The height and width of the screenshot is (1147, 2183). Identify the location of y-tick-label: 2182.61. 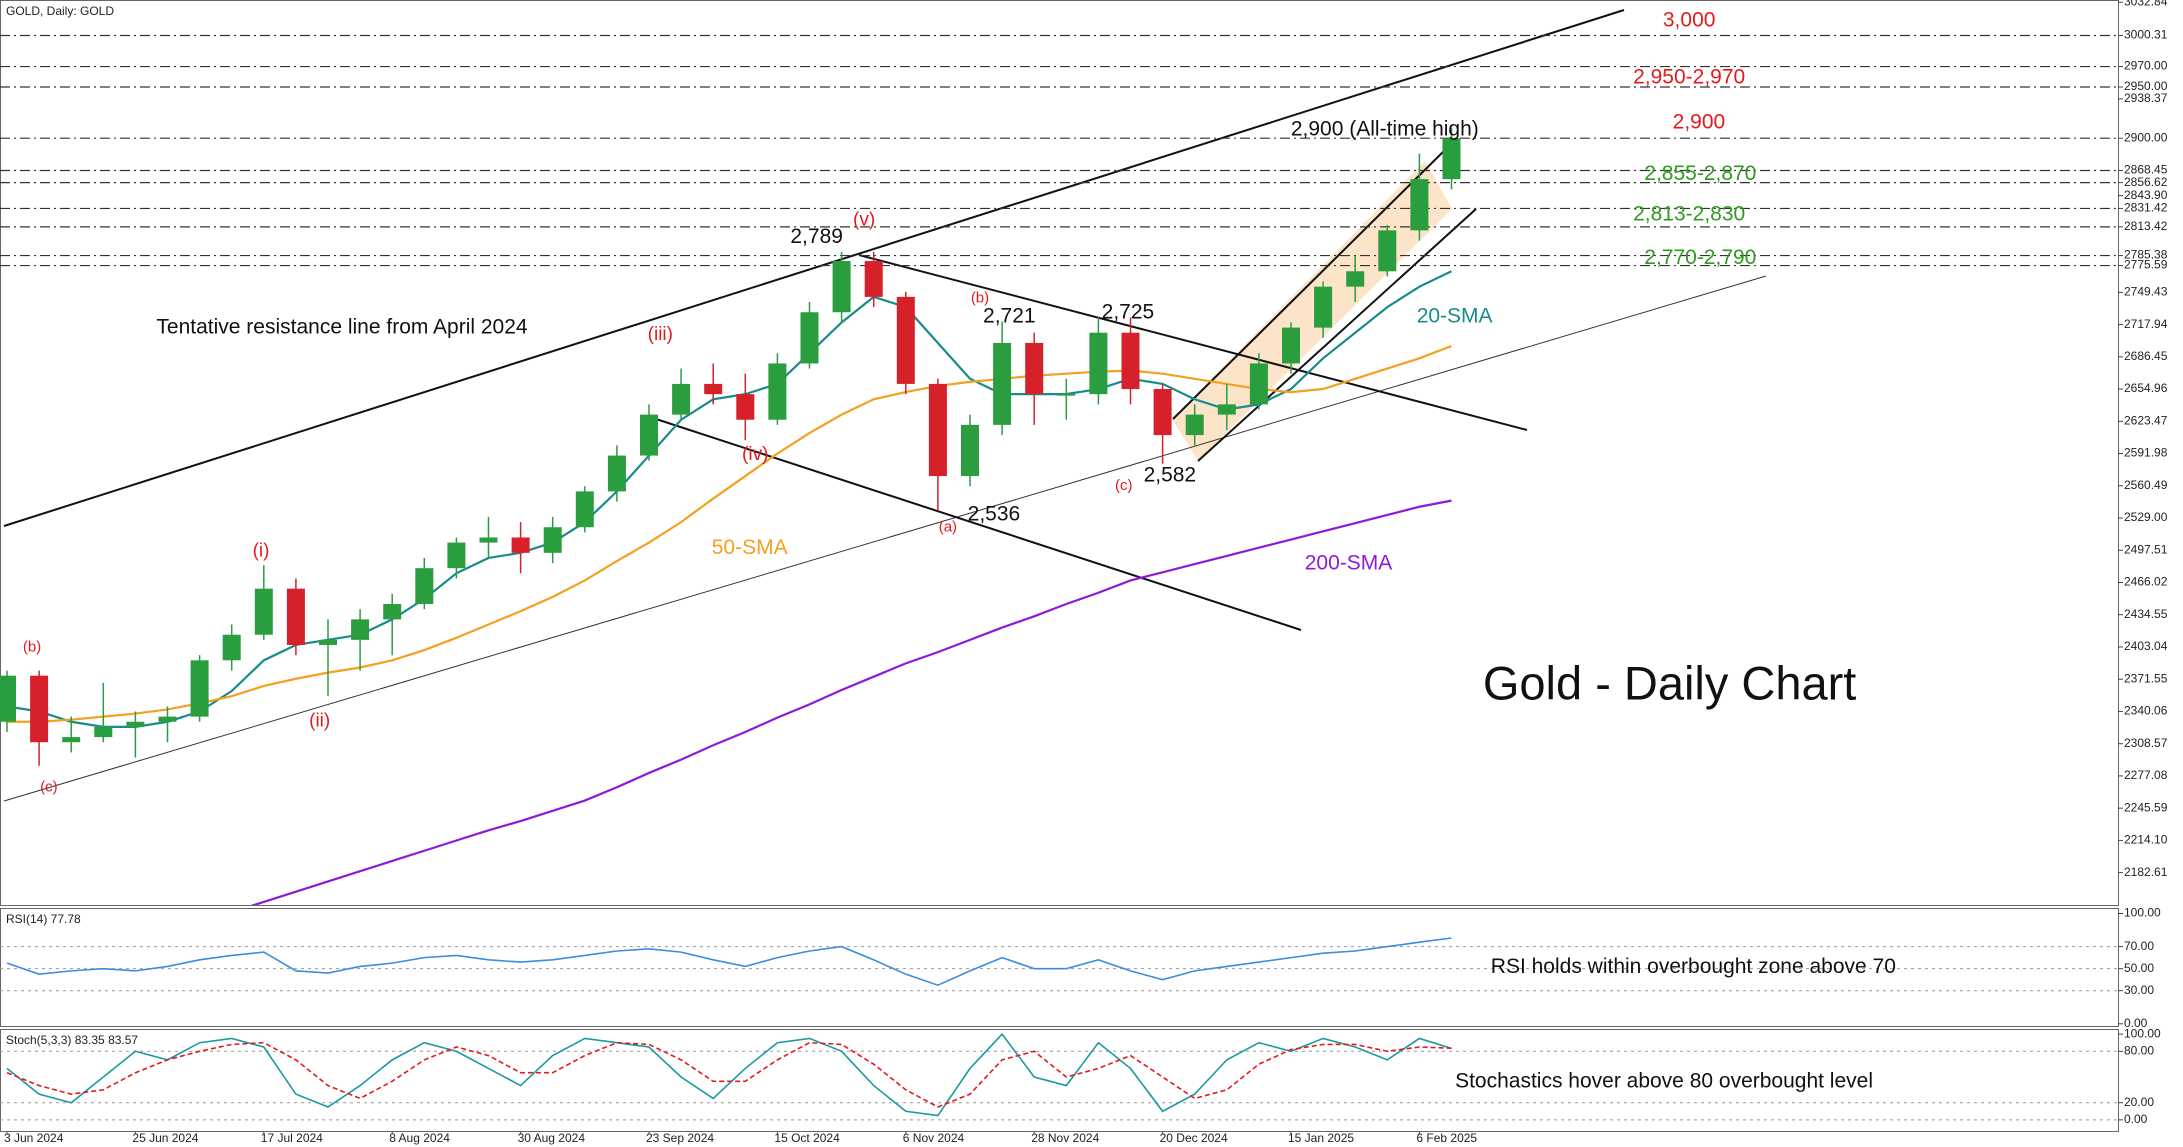
(2146, 872).